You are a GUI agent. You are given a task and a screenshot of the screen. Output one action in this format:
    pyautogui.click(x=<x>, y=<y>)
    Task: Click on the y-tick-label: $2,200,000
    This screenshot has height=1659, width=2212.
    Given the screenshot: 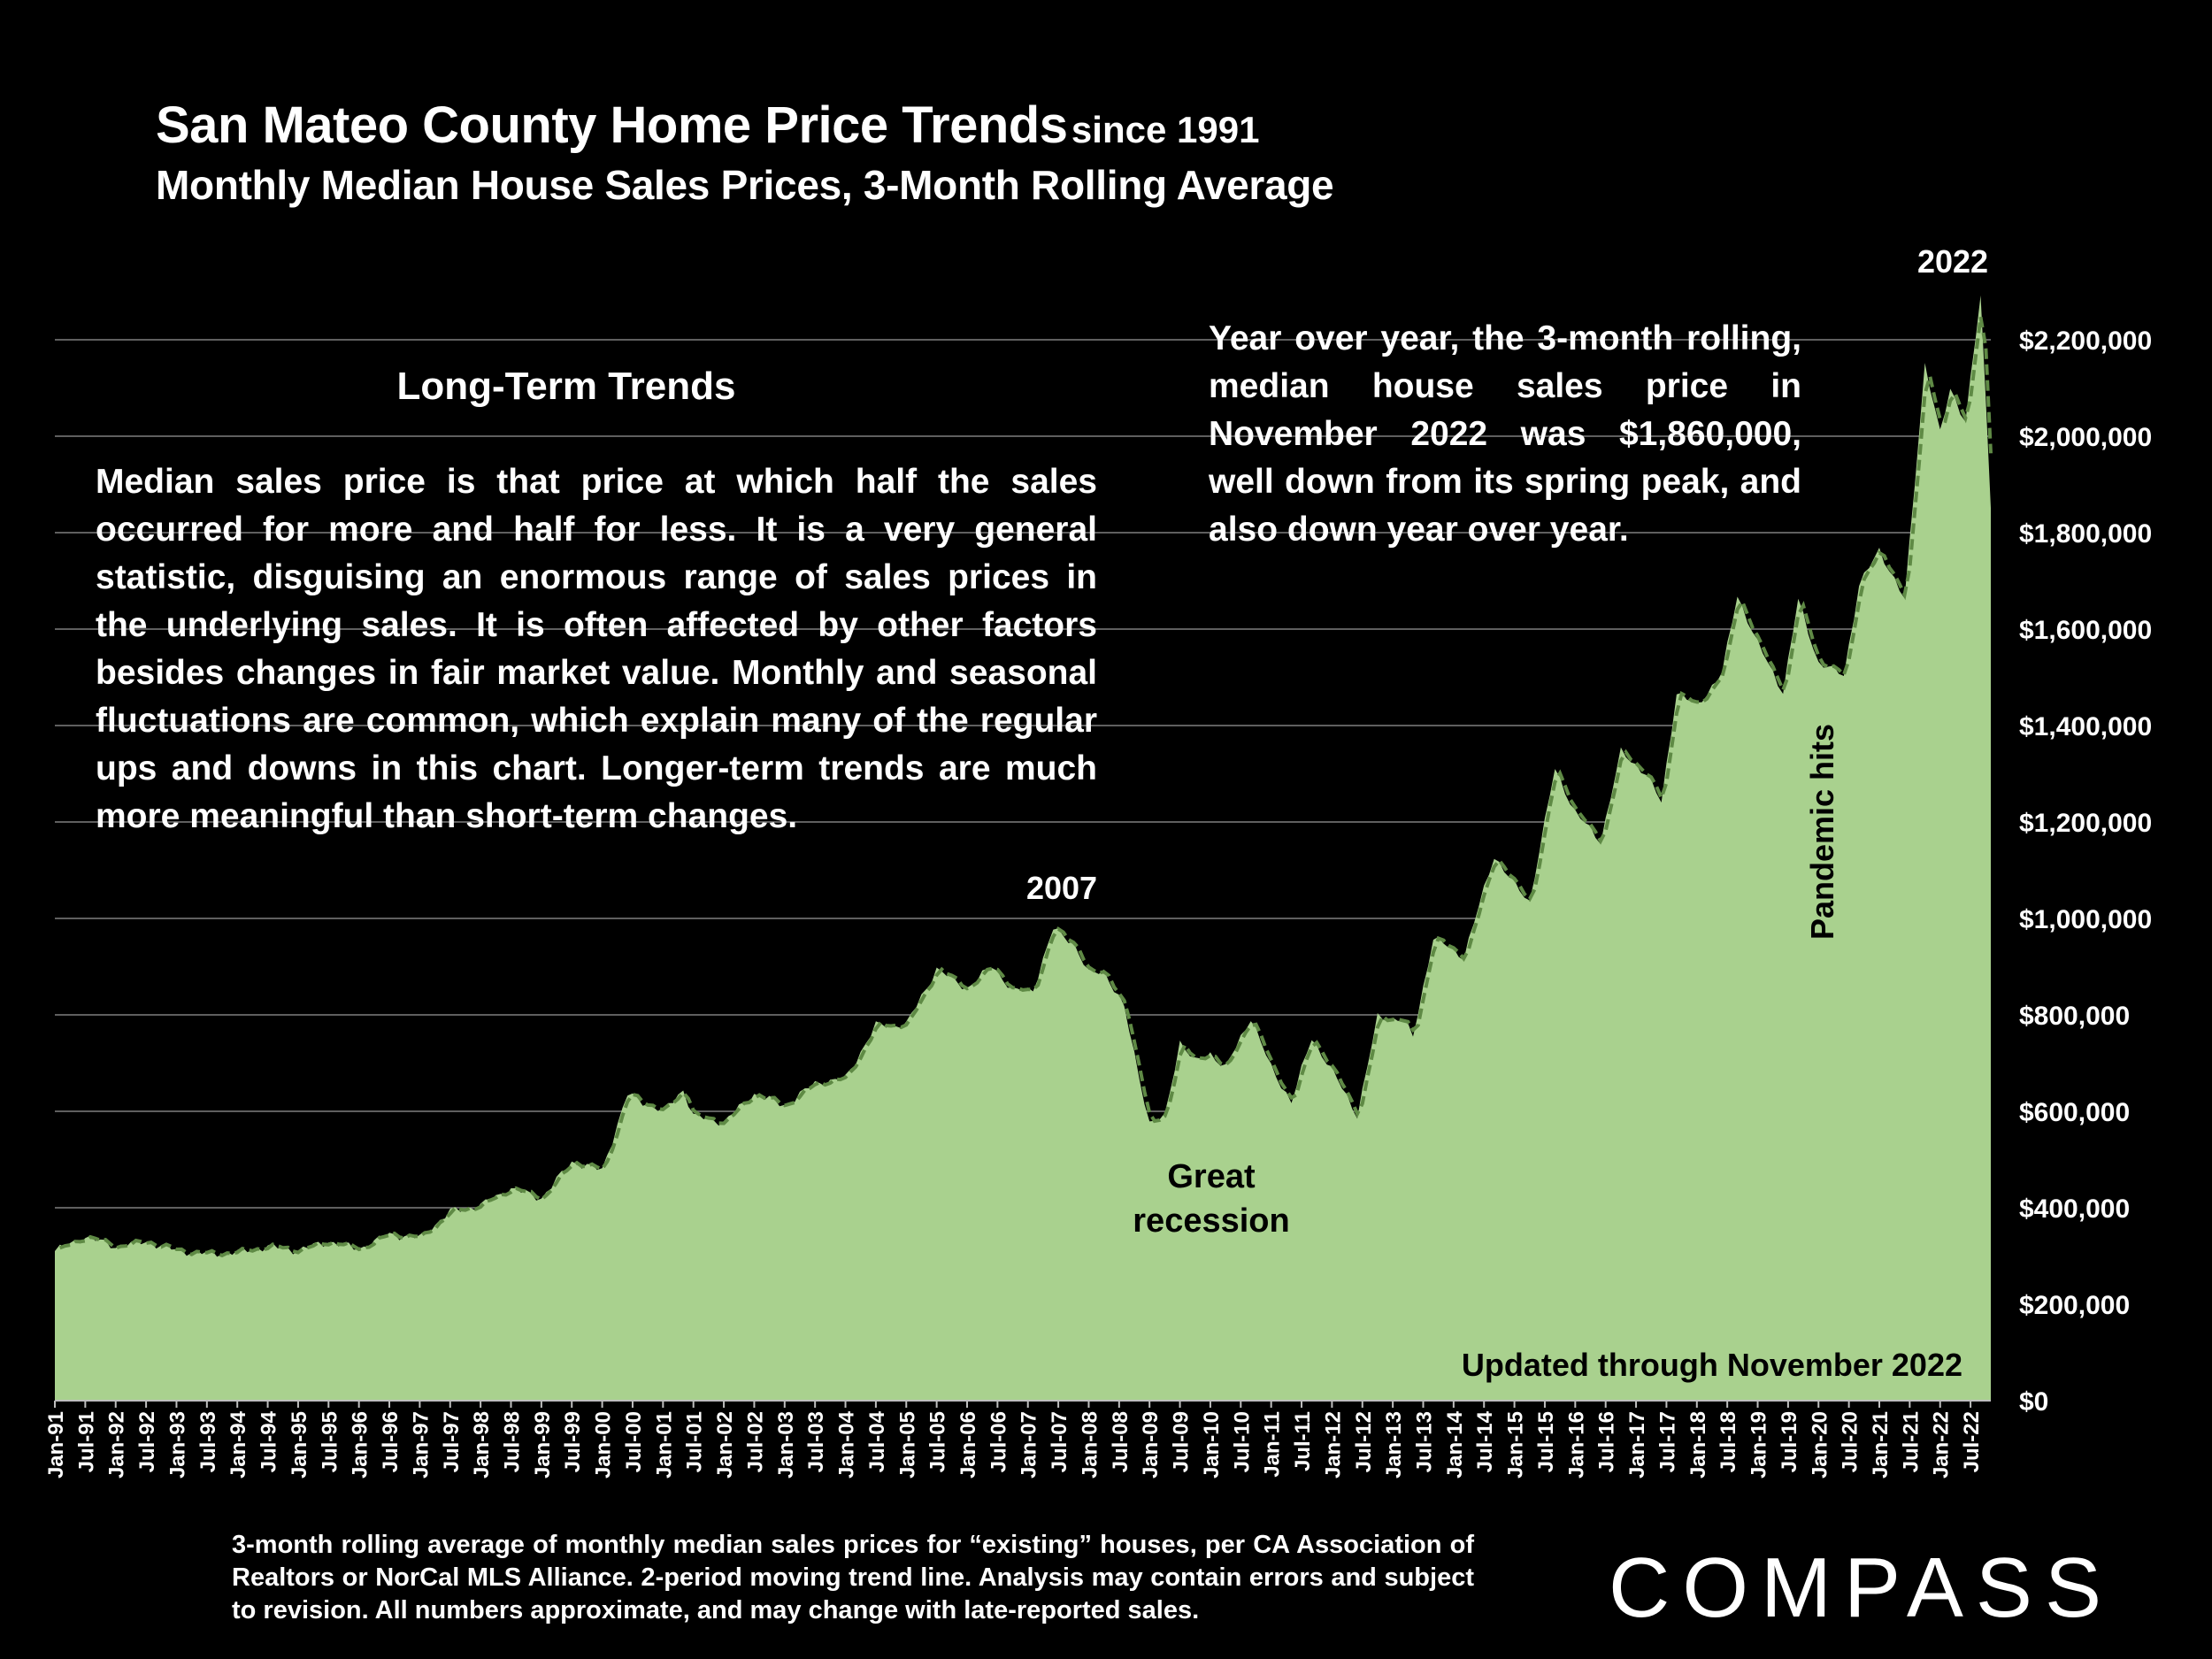 What is the action you would take?
    pyautogui.click(x=2086, y=341)
    